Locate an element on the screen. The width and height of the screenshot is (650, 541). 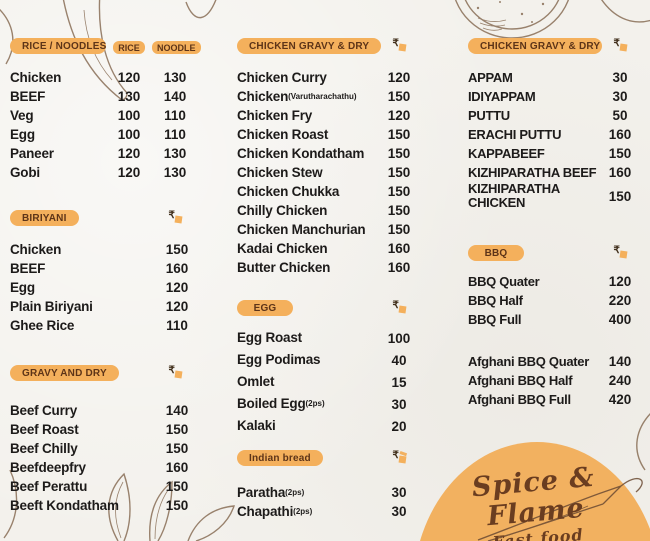
menu-item-row: Egg 120 is located at coordinates (104, 287).